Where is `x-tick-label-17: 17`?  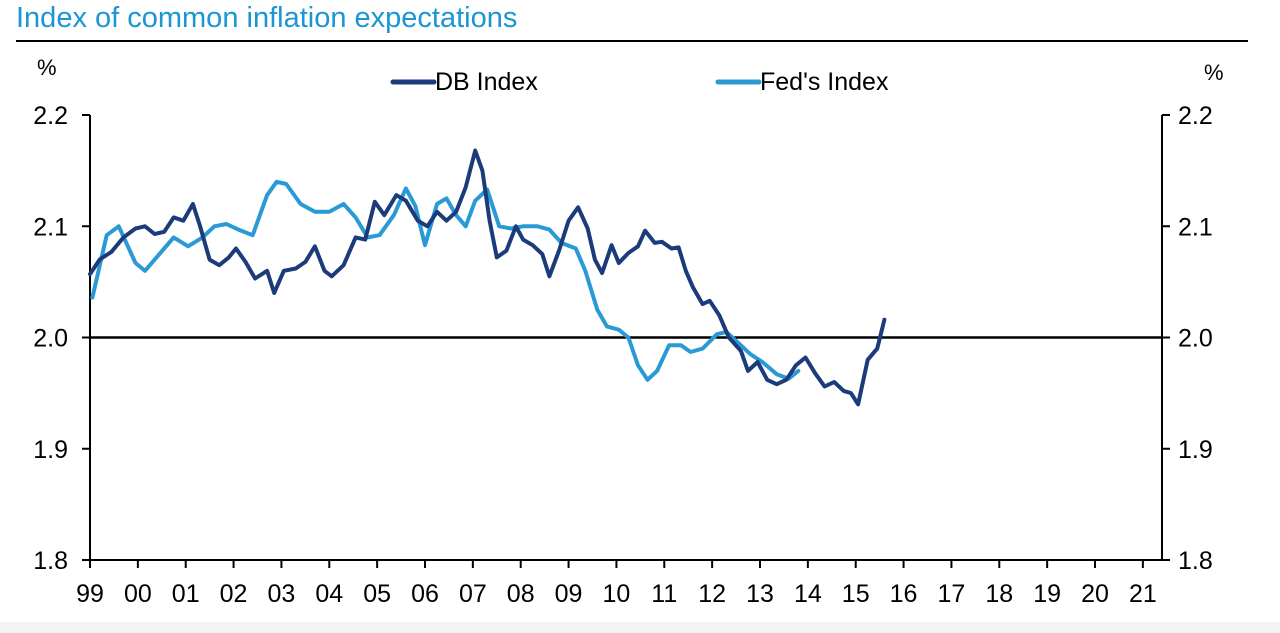
x-tick-label-17: 17 is located at coordinates (952, 594).